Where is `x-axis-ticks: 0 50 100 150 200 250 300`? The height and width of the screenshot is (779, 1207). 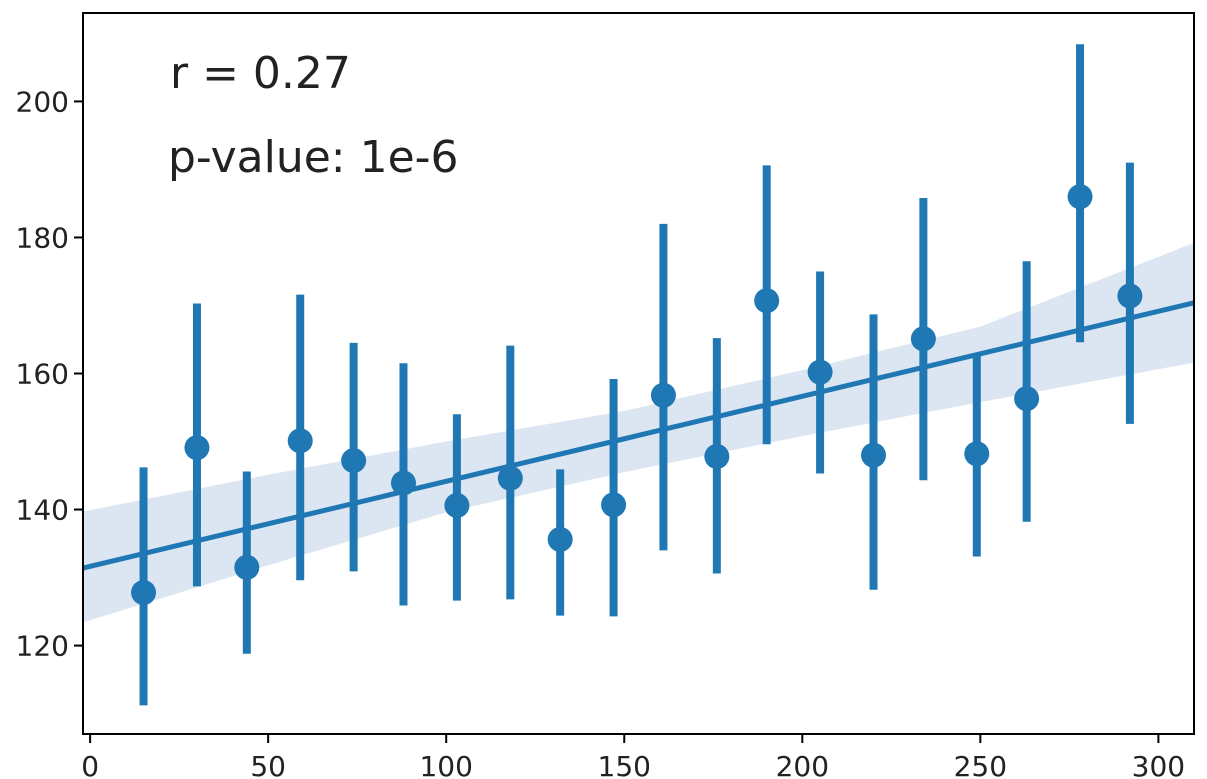
x-axis-ticks: 0 50 100 150 200 250 300 is located at coordinates (633, 756).